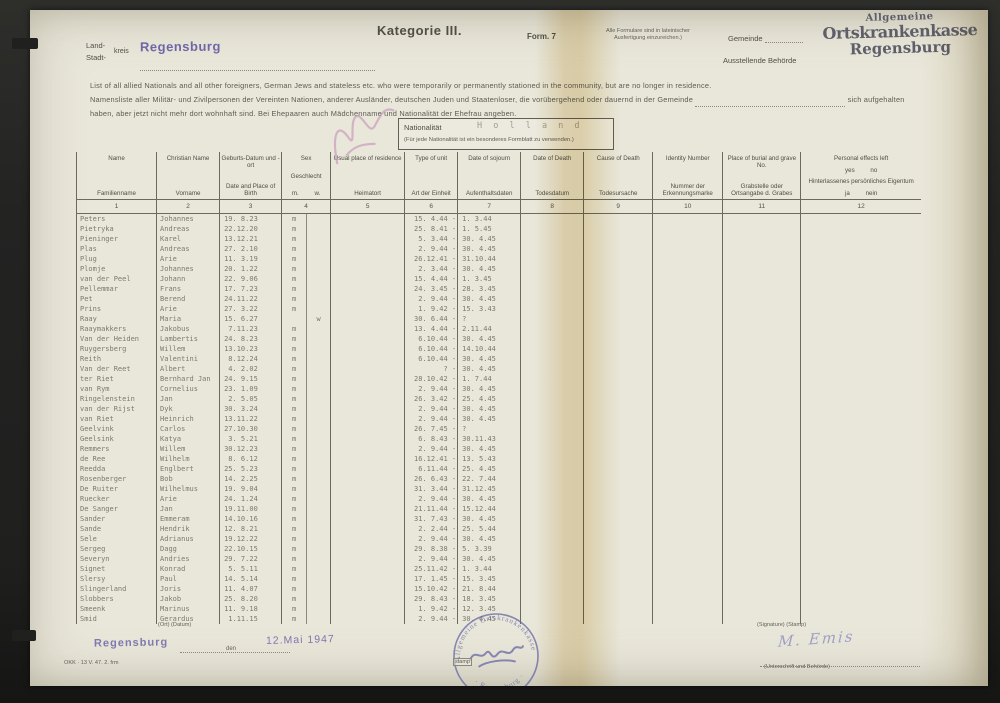 This screenshot has width=1000, height=703. What do you see at coordinates (250, 569) in the screenshot?
I see `cell-birth: 5. 5.11` at bounding box center [250, 569].